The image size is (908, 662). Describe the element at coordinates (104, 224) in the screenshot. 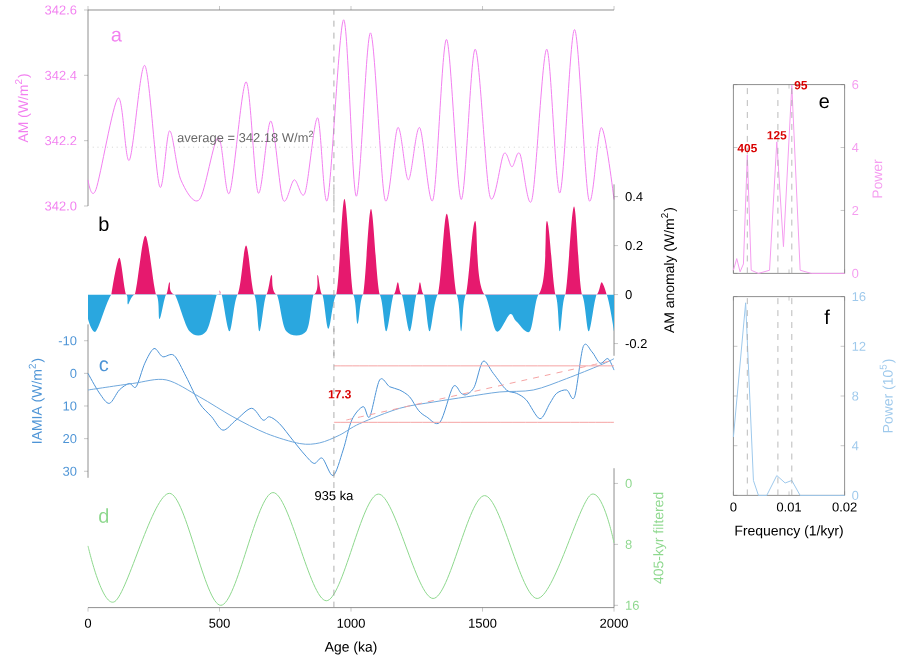

I see `annotation: b` at that location.